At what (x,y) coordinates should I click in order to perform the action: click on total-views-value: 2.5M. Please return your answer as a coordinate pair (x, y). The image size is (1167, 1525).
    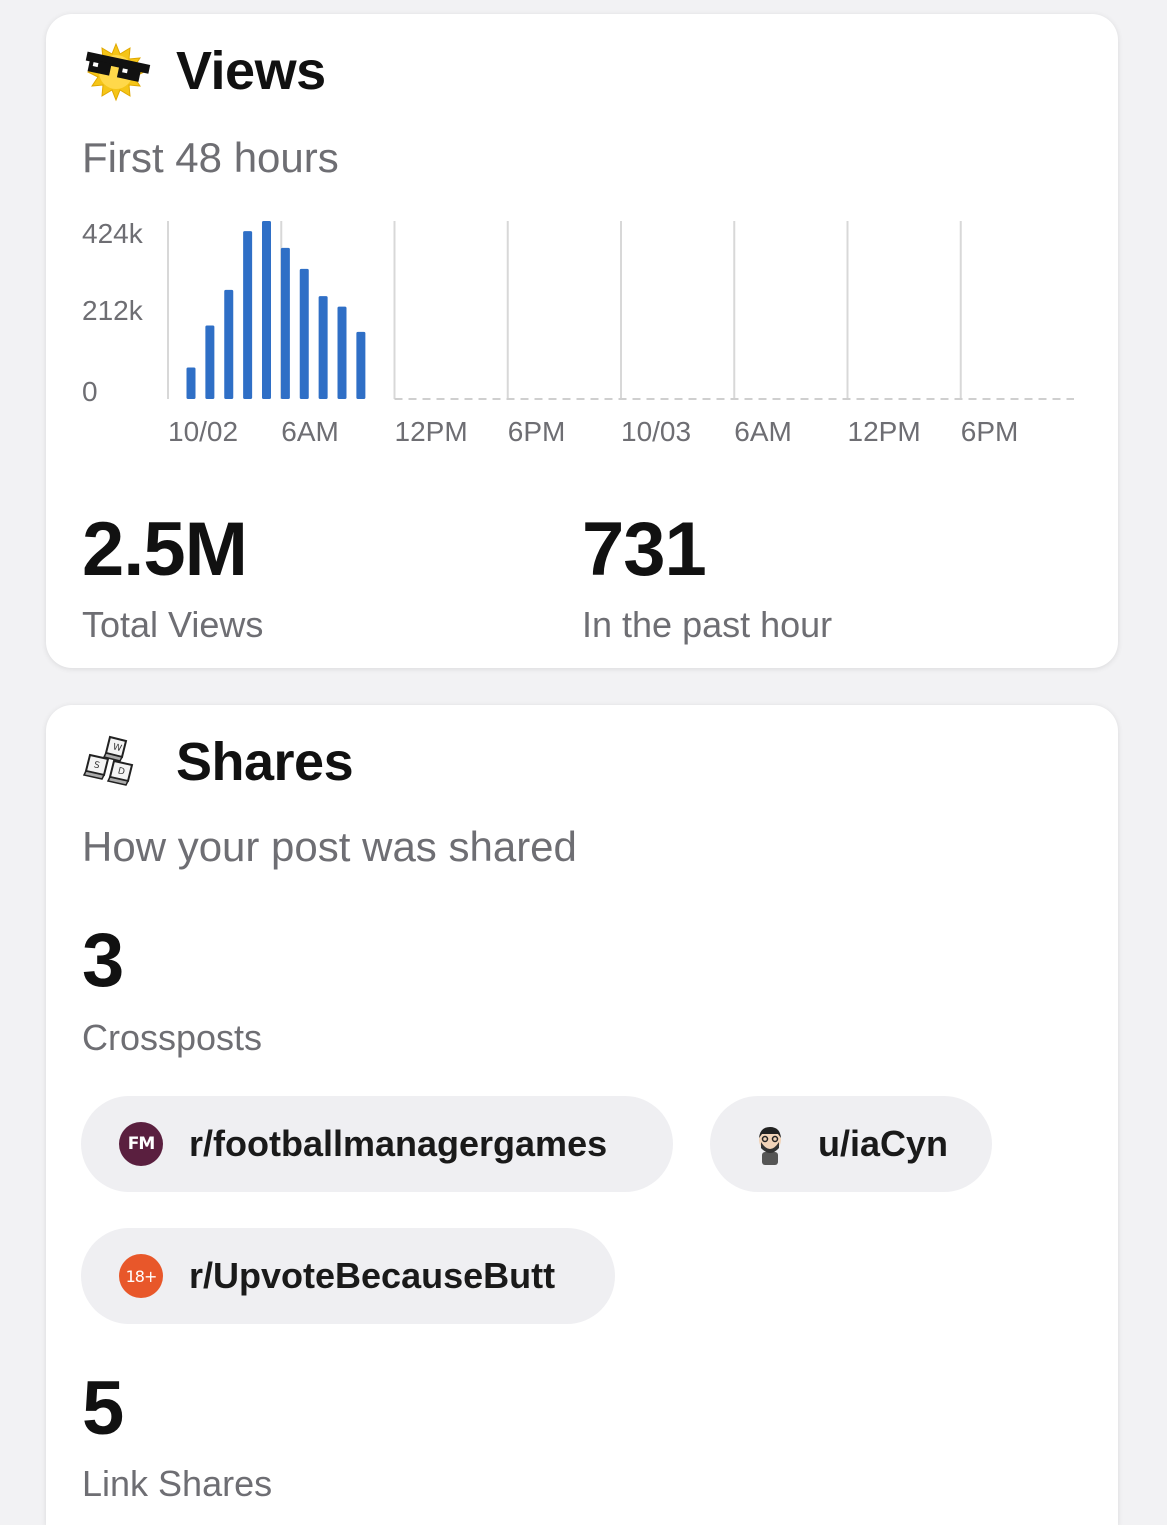
    Looking at the image, I should click on (165, 549).